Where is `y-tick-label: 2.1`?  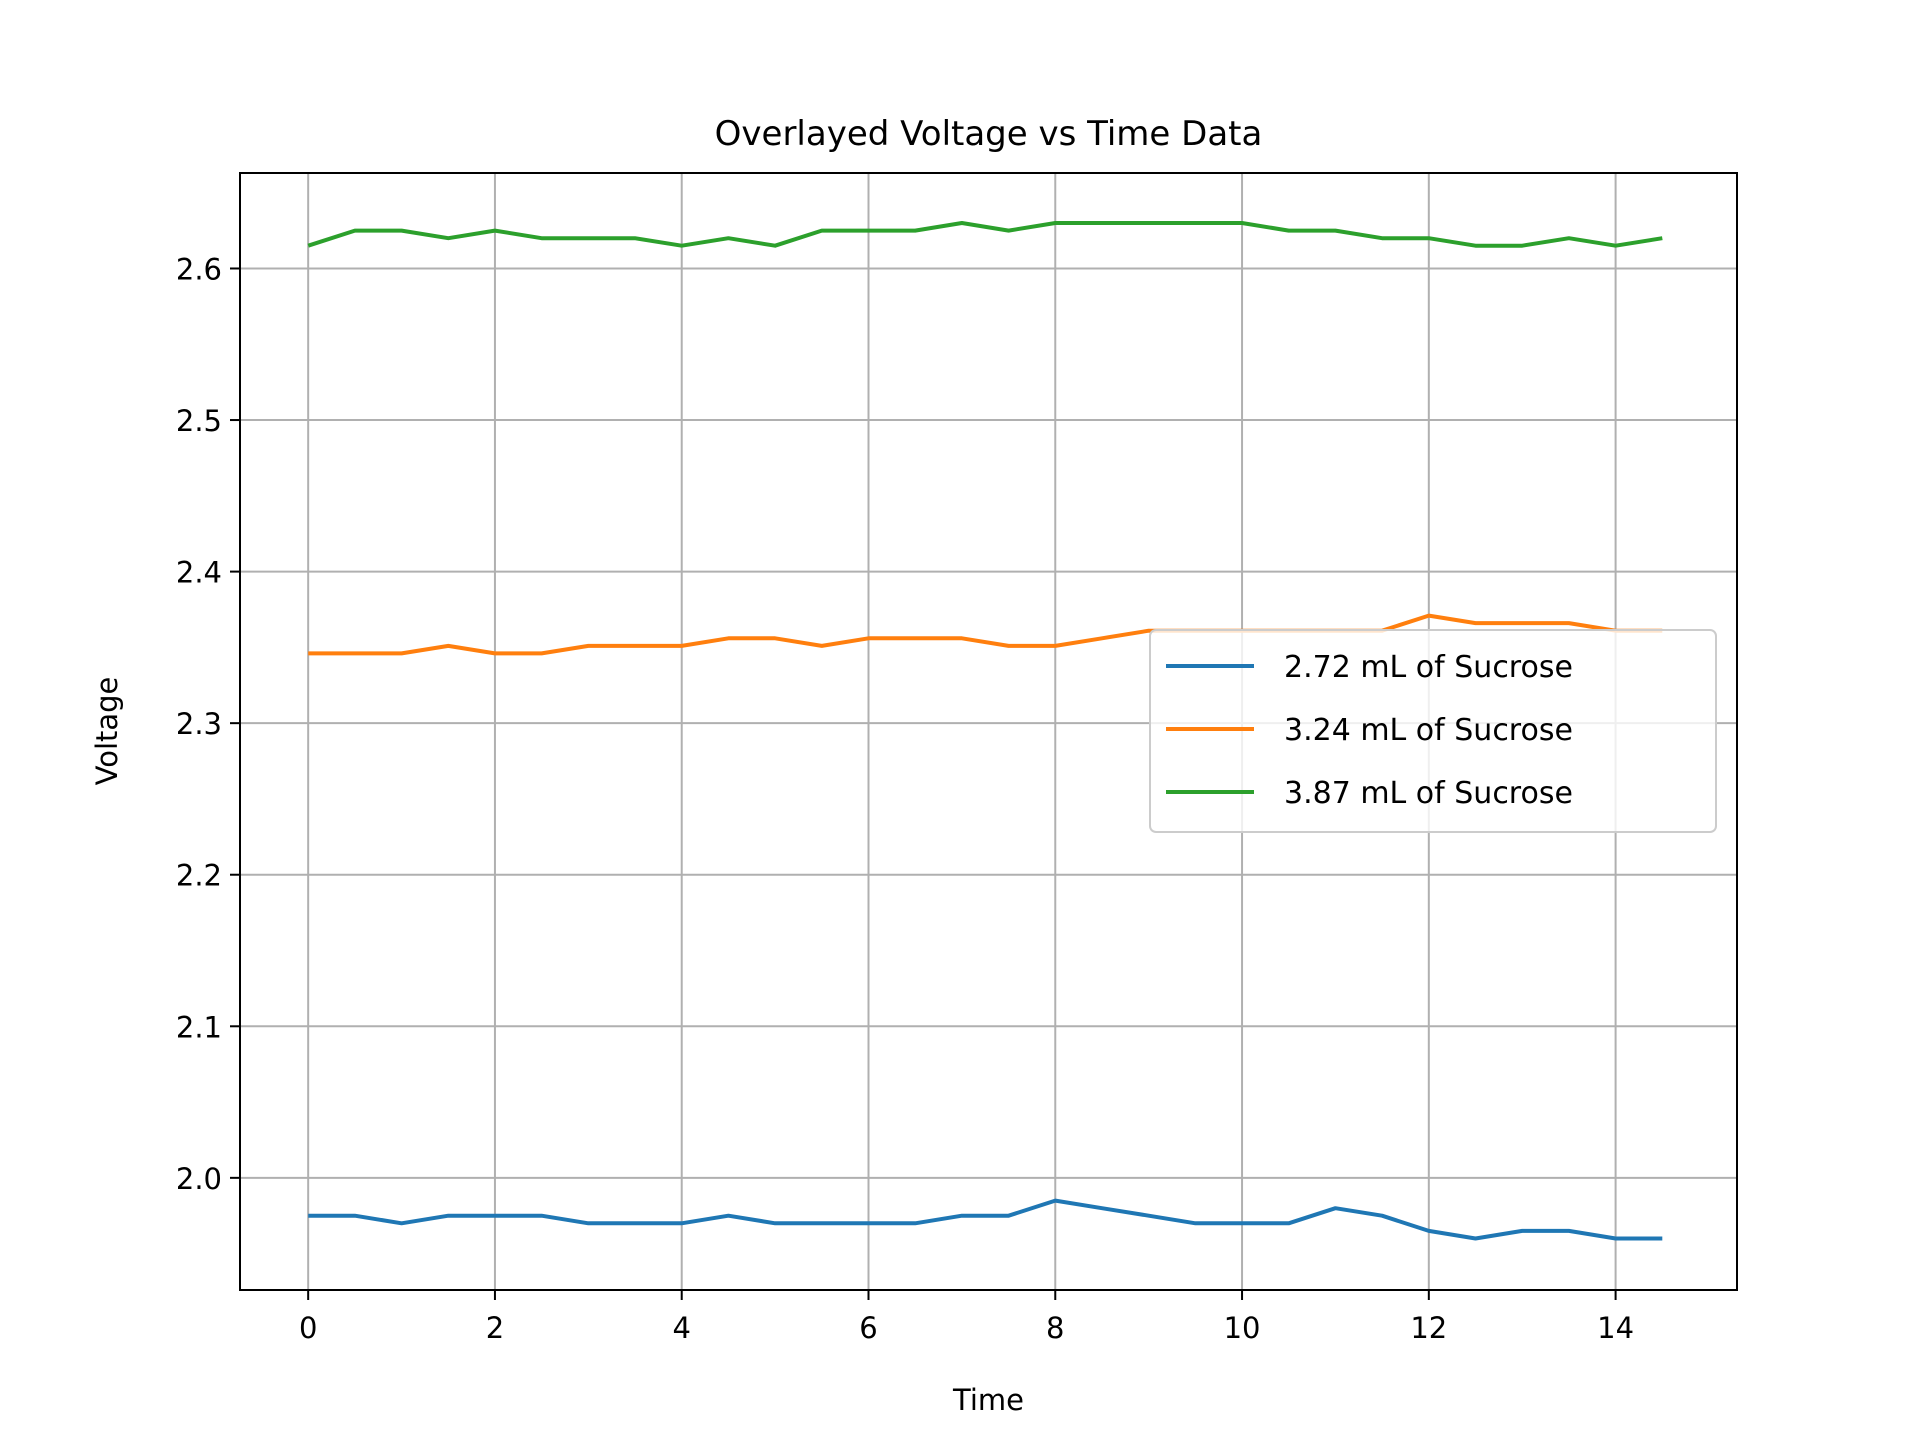
y-tick-label: 2.1 is located at coordinates (199, 1027).